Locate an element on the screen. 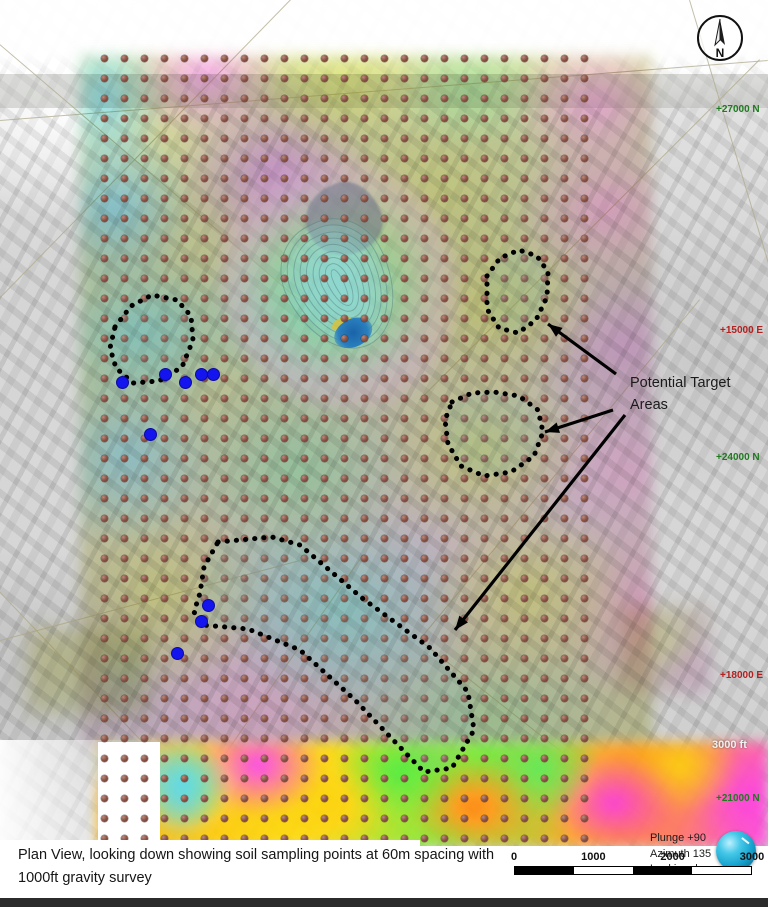 Image resolution: width=768 pixels, height=907 pixels. orientation-sphere-tick is located at coordinates (745, 840).